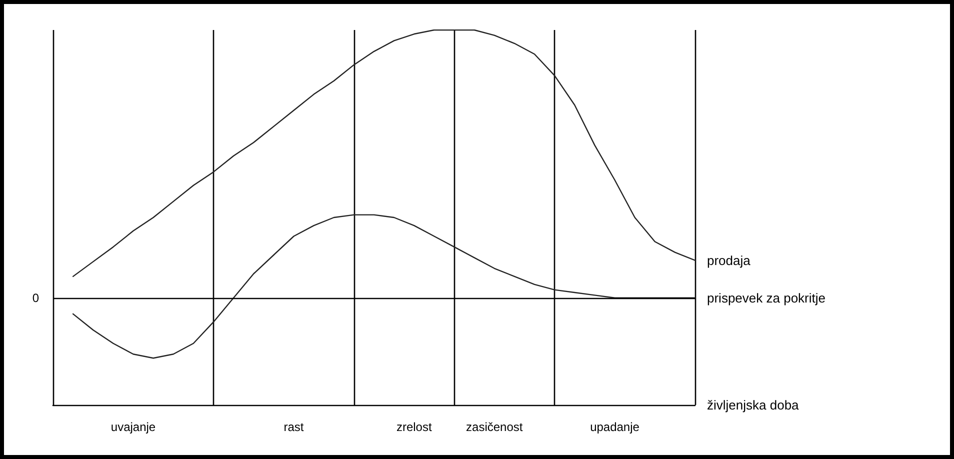  Describe the element at coordinates (414, 427) in the screenshot. I see `x-tick-label: zrelost` at that location.